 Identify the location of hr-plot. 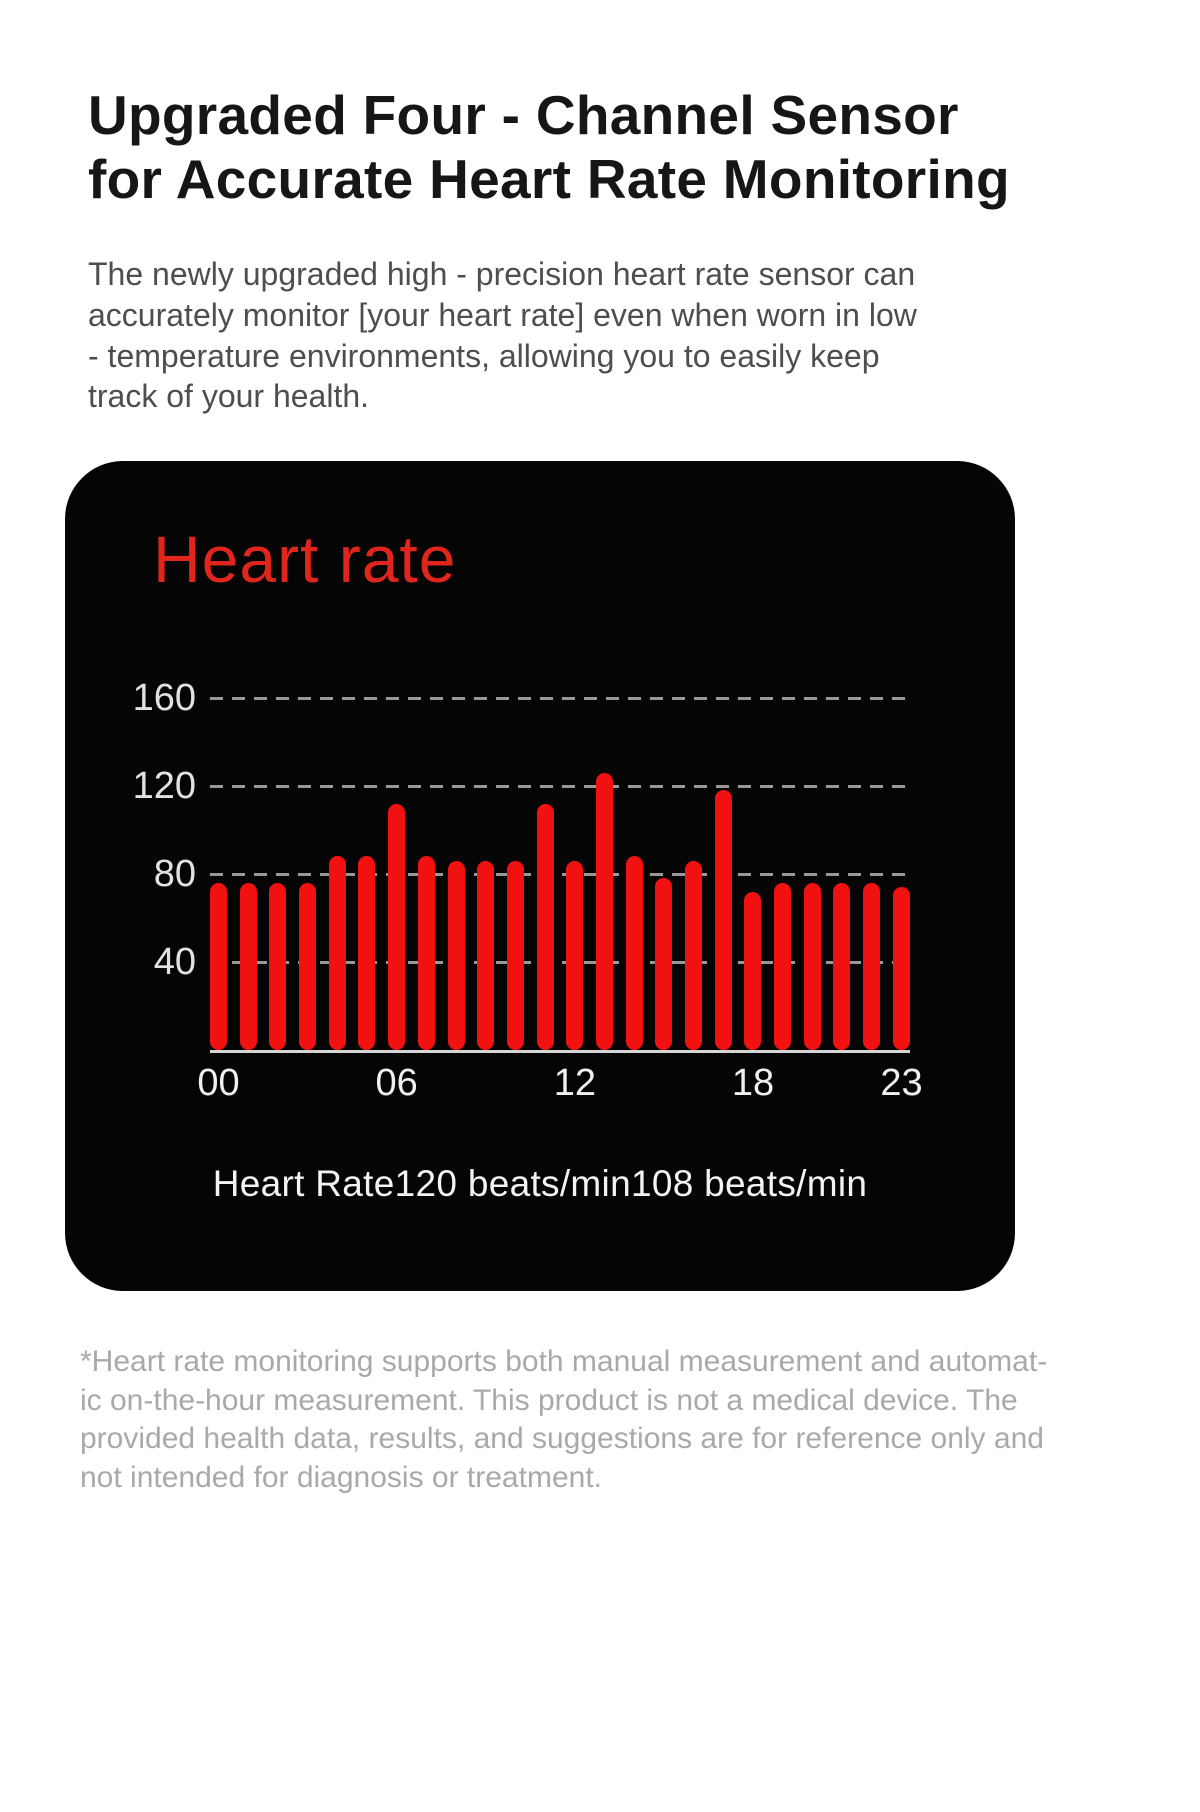
(560, 857).